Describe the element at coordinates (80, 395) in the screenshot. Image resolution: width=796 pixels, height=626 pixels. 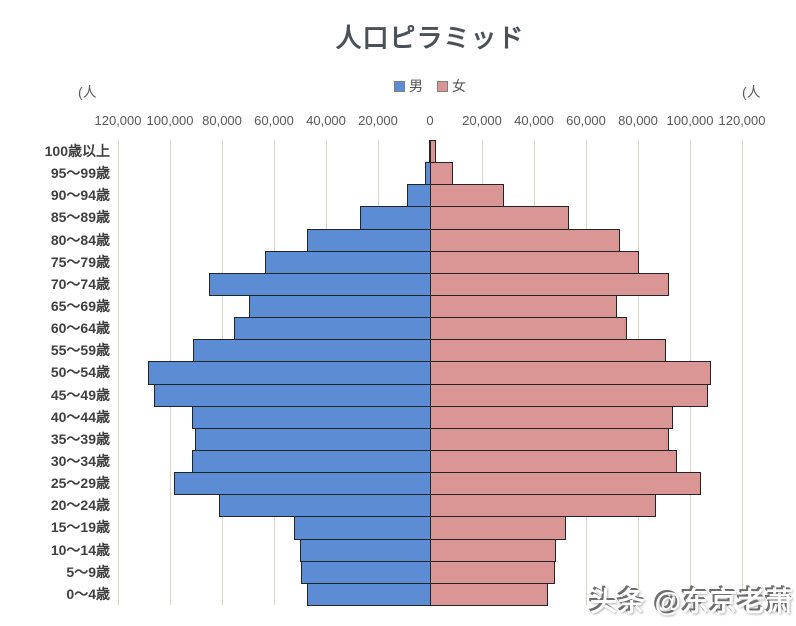
I see `age-group-label: 45～49歳` at that location.